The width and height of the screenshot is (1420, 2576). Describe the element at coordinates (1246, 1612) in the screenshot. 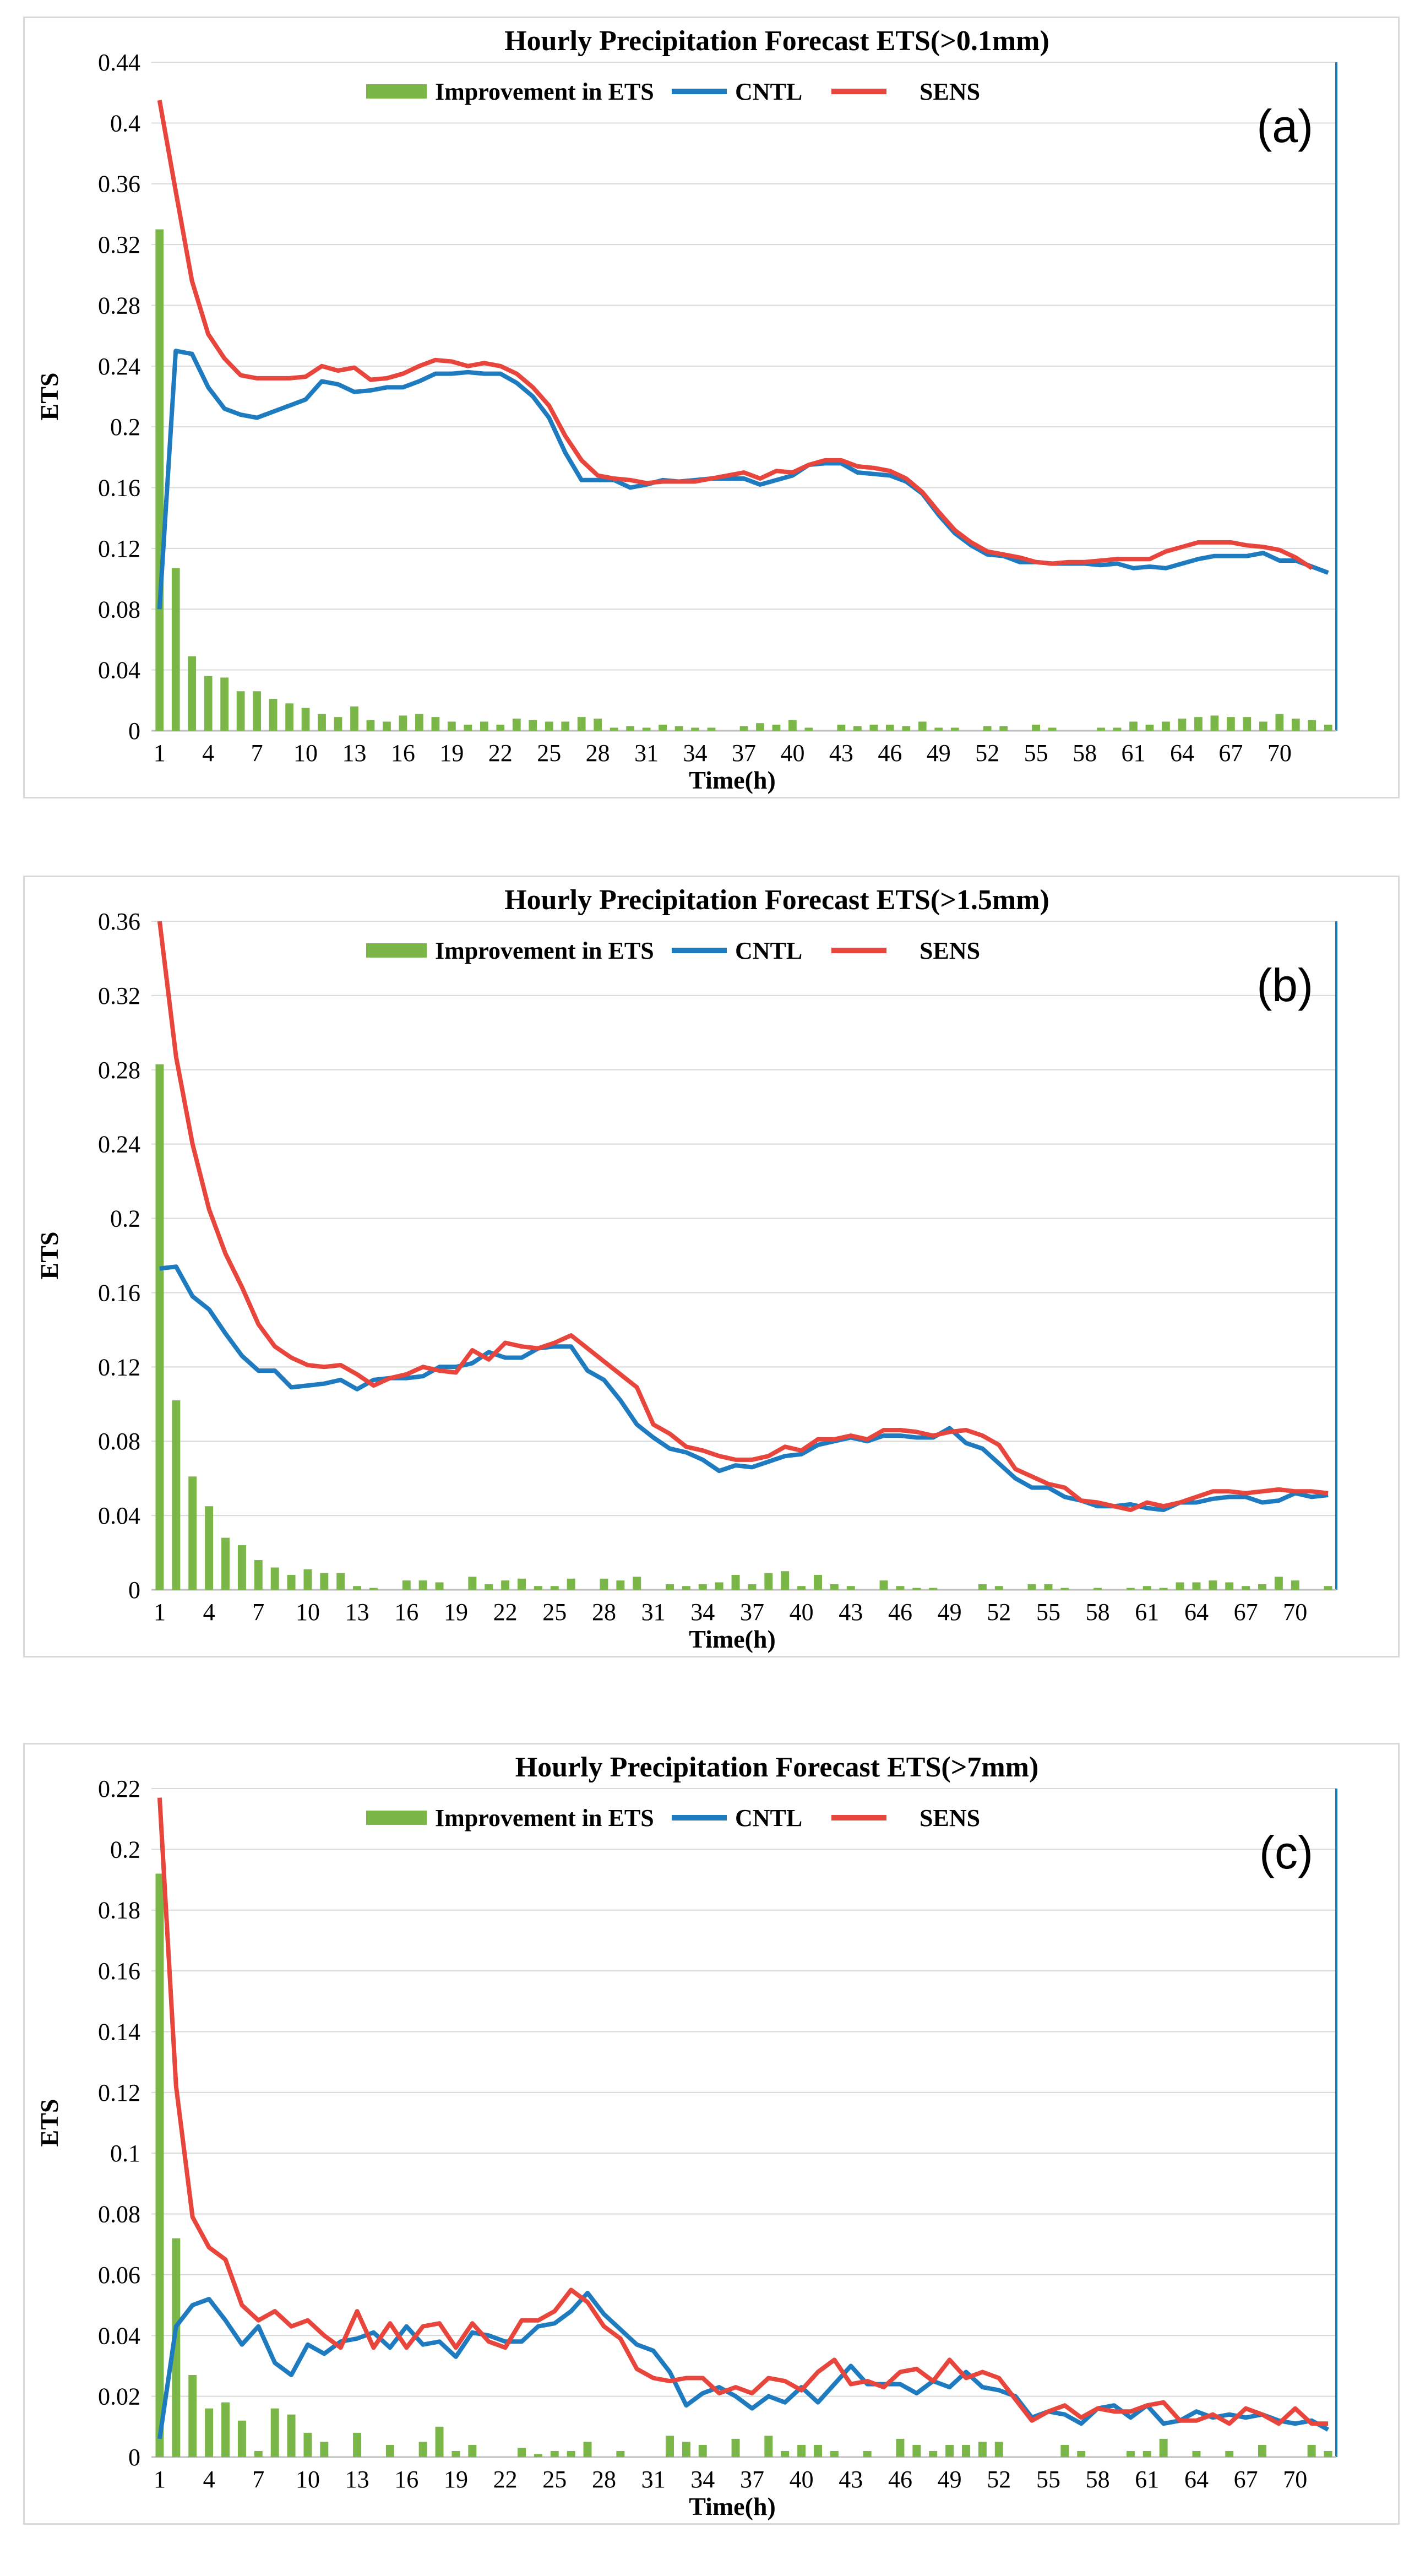

I see `x-tick-label: 67` at that location.